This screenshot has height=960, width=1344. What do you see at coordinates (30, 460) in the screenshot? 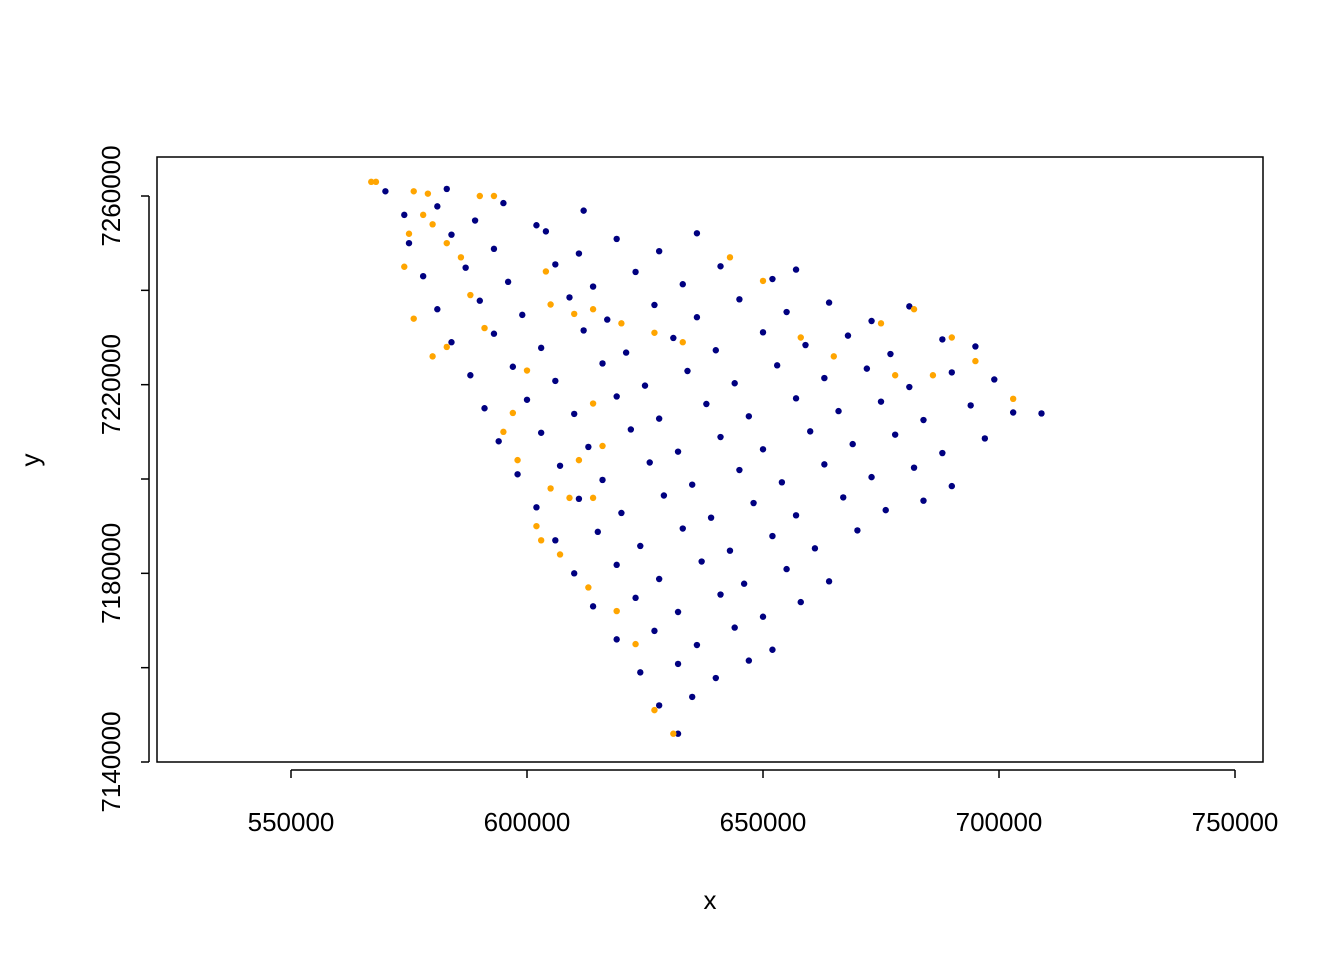
I see `y-axis-label: y` at bounding box center [30, 460].